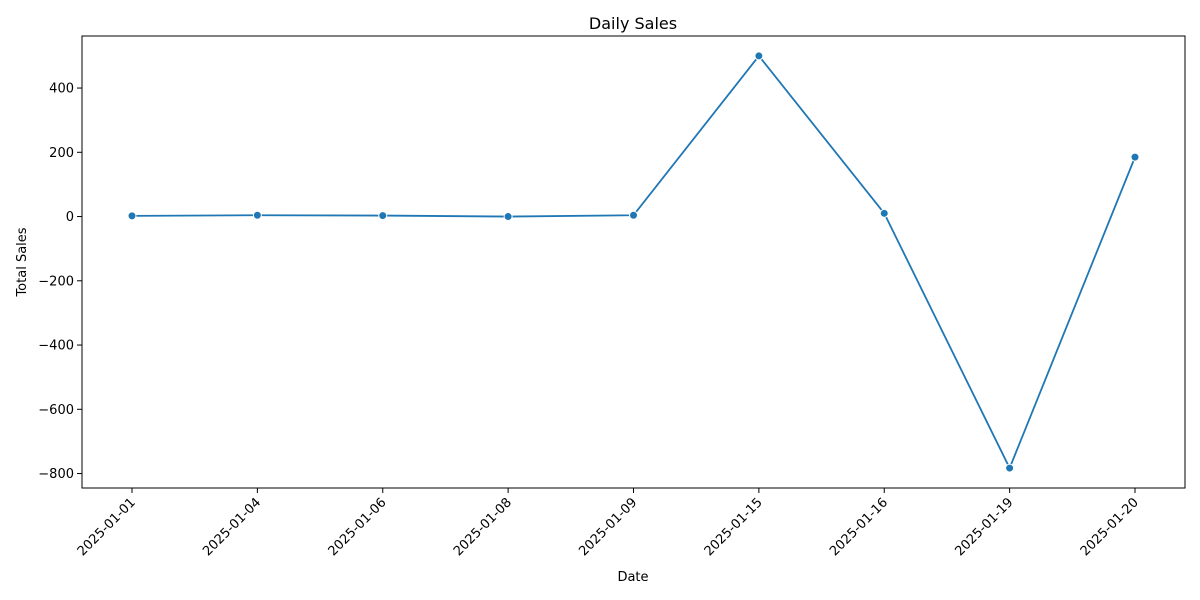 The image size is (1200, 600). What do you see at coordinates (70, 217) in the screenshot?
I see `y-tick-label: 0` at bounding box center [70, 217].